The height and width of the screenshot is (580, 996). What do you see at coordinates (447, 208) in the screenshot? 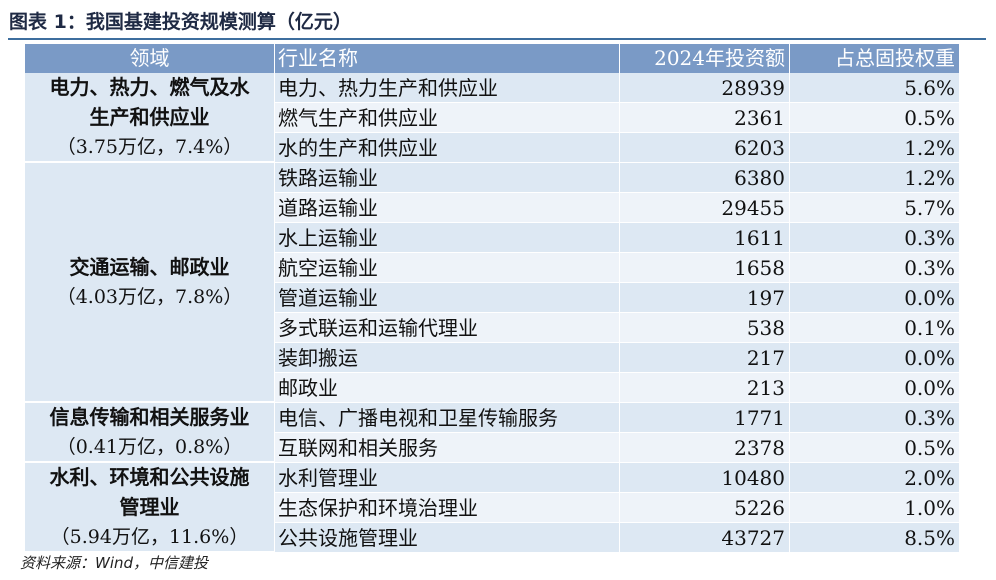
I see `industry-name: 道路运输业` at bounding box center [447, 208].